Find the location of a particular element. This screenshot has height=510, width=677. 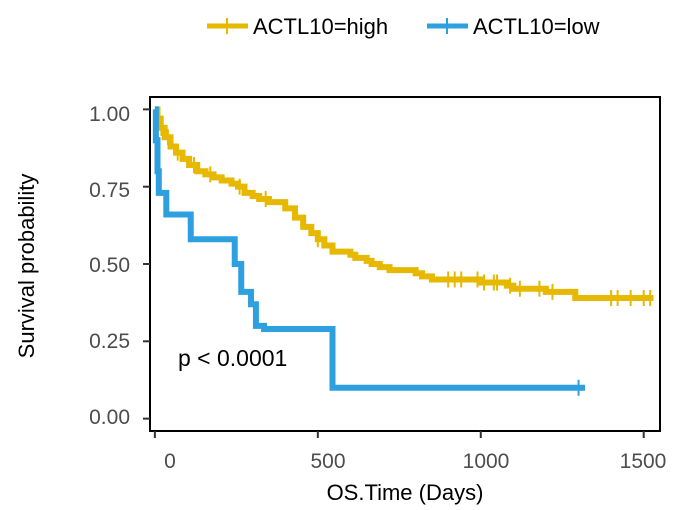

p-value-annotation: p < 0.0001 is located at coordinates (232, 358).